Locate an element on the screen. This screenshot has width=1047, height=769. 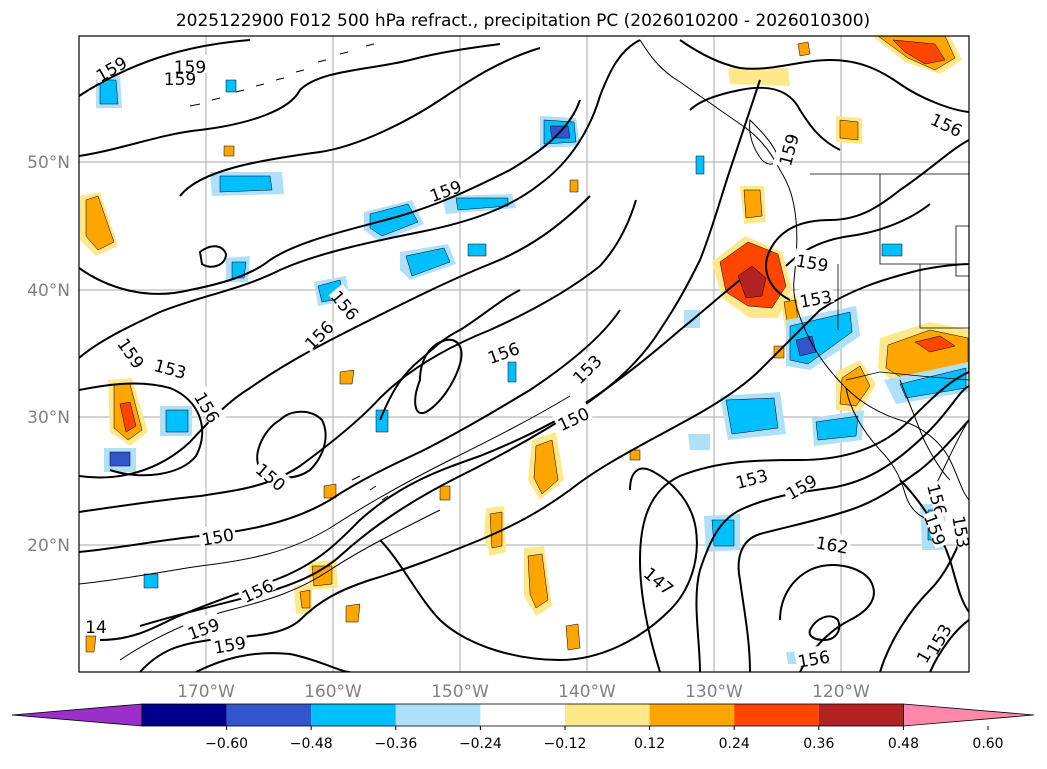
colorbar-tick-label: 0.60 is located at coordinates (987, 744).